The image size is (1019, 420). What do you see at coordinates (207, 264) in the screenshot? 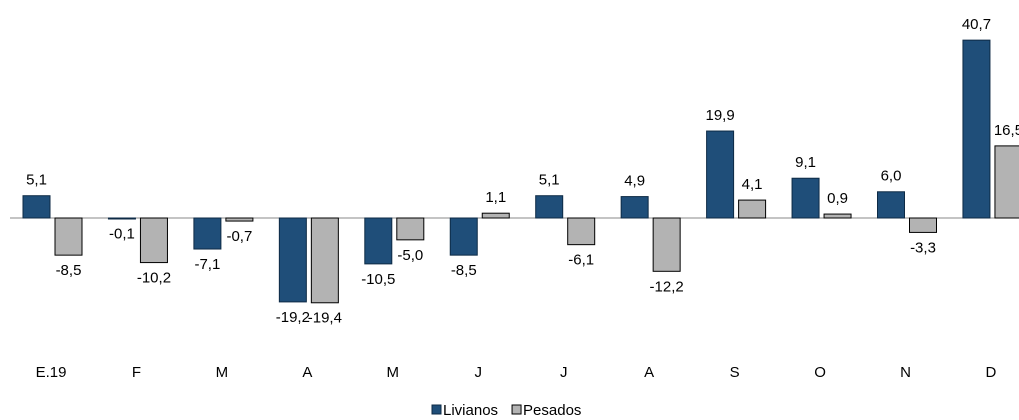
I see `data-label: -7,1` at bounding box center [207, 264].